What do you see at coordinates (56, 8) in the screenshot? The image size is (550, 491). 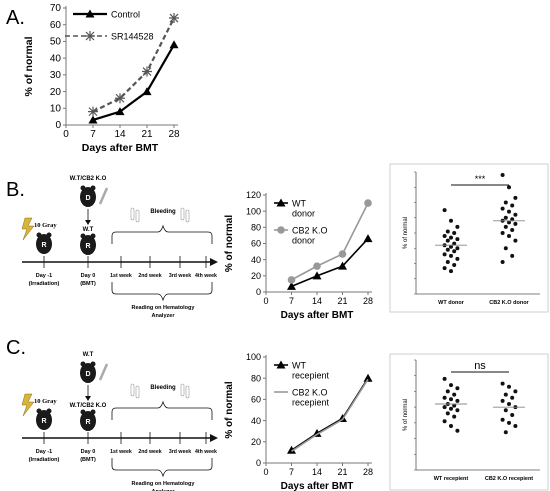 I see `y-tick-label: 70` at bounding box center [56, 8].